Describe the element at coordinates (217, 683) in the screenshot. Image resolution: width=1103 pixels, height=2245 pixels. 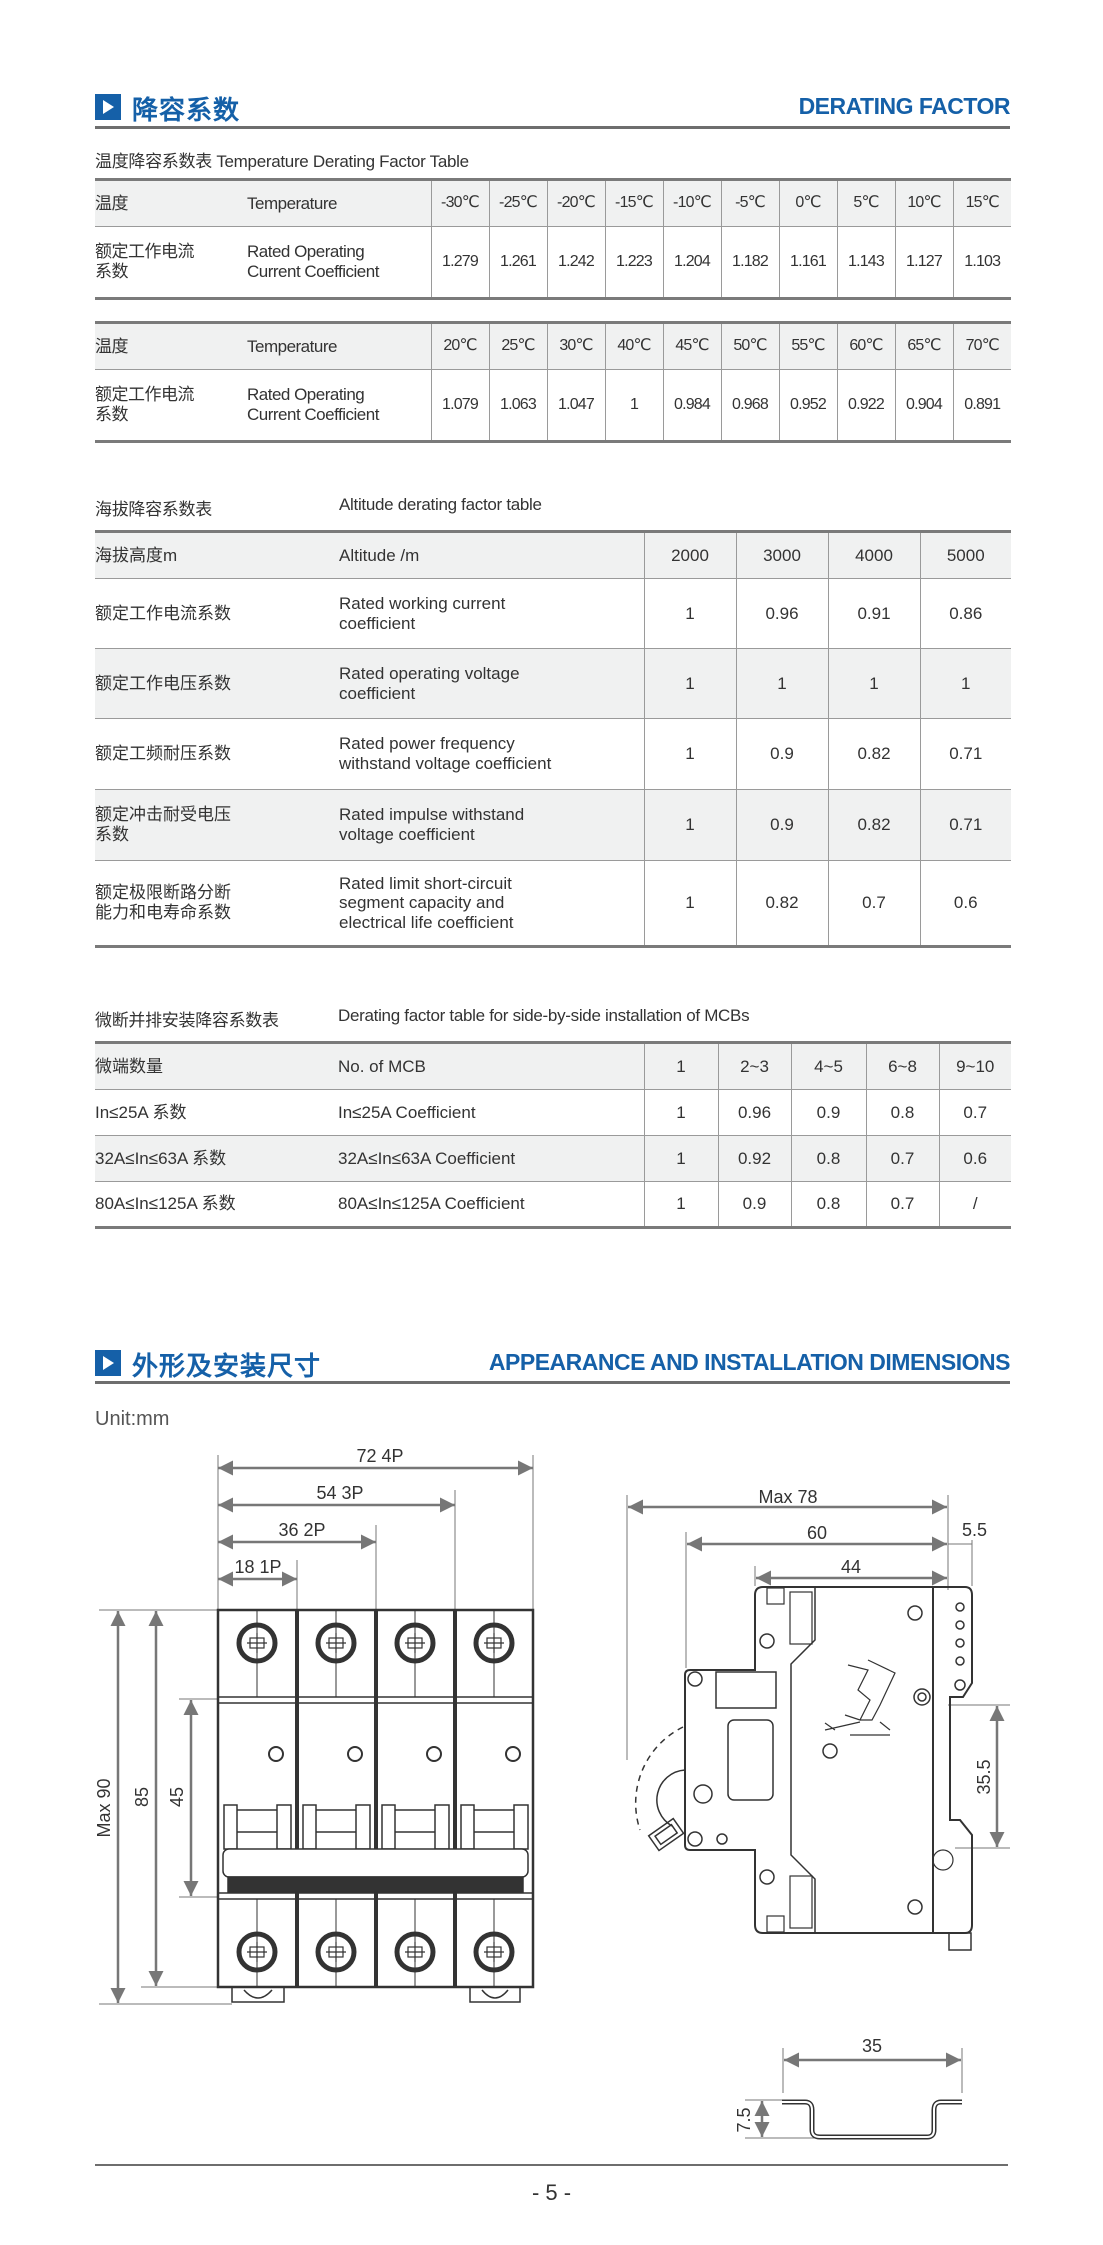
I see `row-label-cn: 额定工作电压系数` at that location.